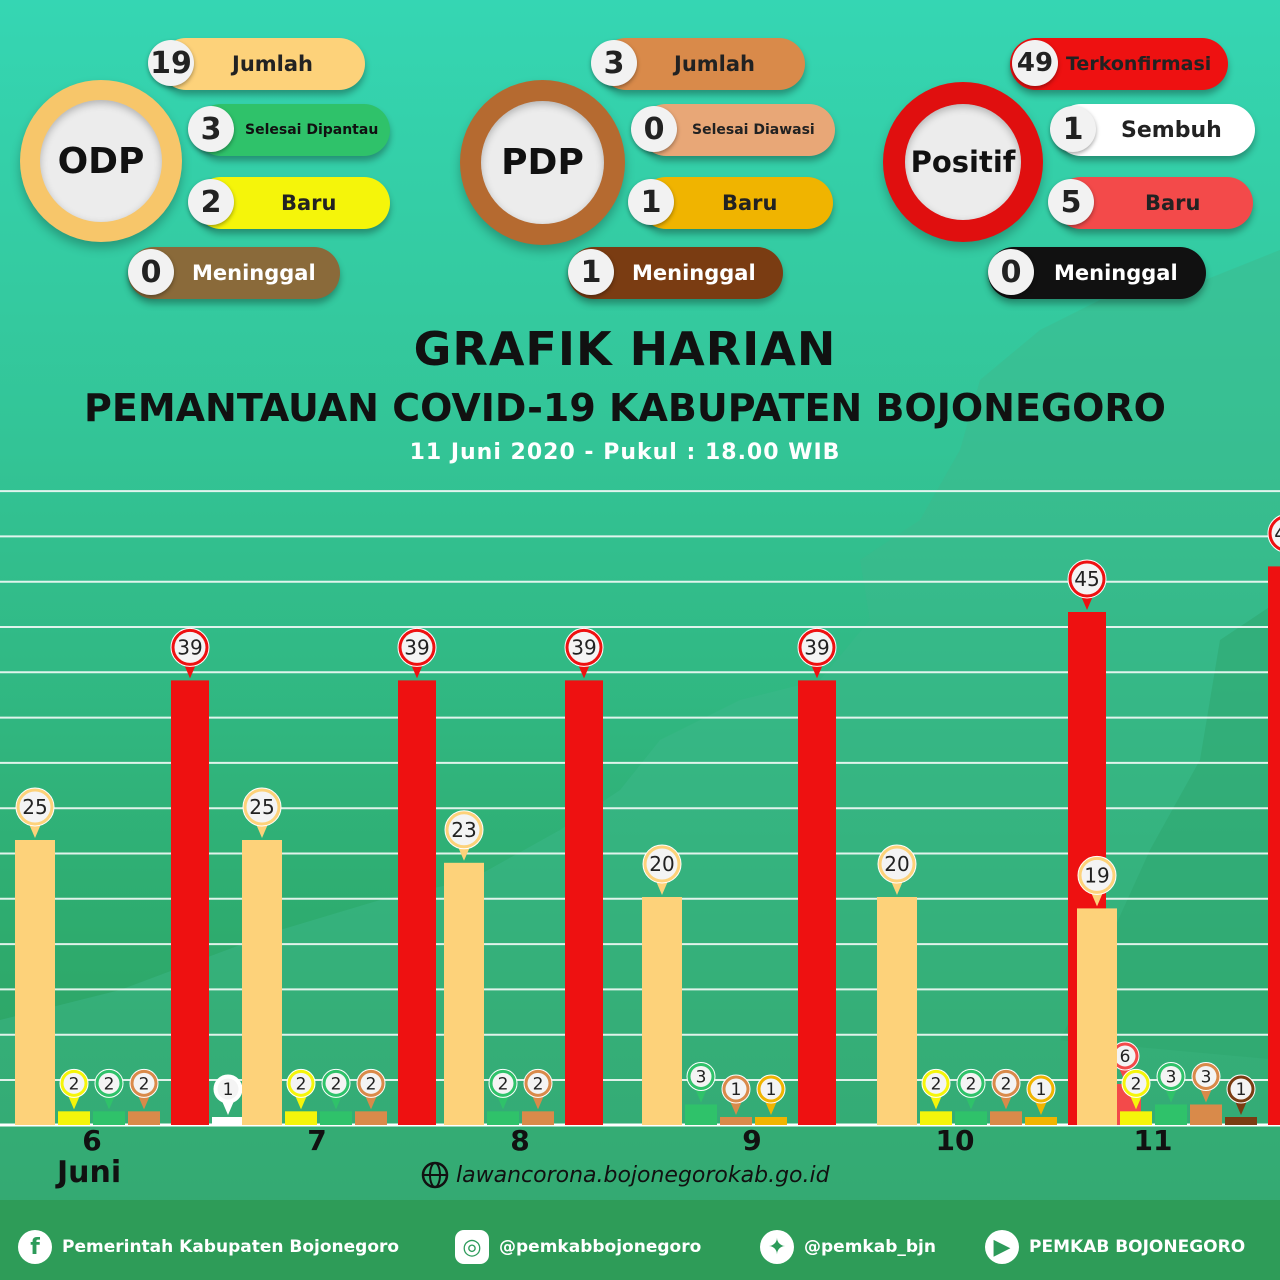 The image size is (1280, 1280). Describe the element at coordinates (463, 830) in the screenshot. I see `data-label: 23` at that location.